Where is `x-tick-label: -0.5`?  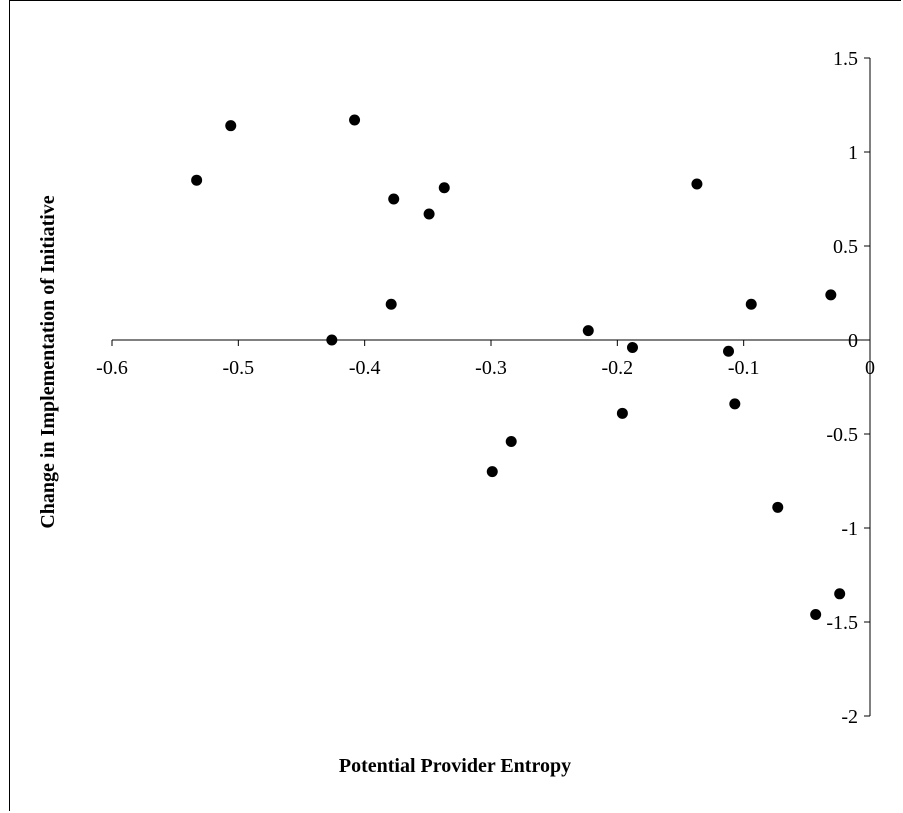
x-tick-label: -0.5 is located at coordinates (238, 368).